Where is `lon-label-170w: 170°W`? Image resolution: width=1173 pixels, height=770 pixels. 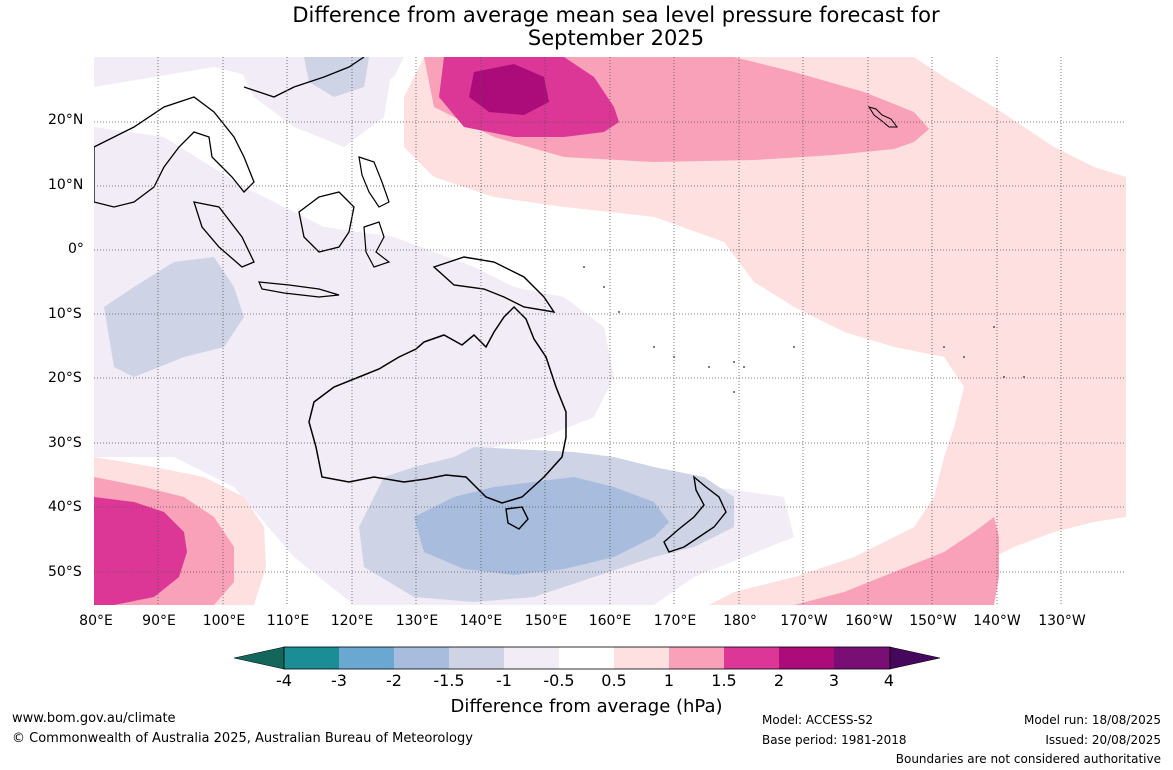
lon-label-170w: 170°W is located at coordinates (804, 621).